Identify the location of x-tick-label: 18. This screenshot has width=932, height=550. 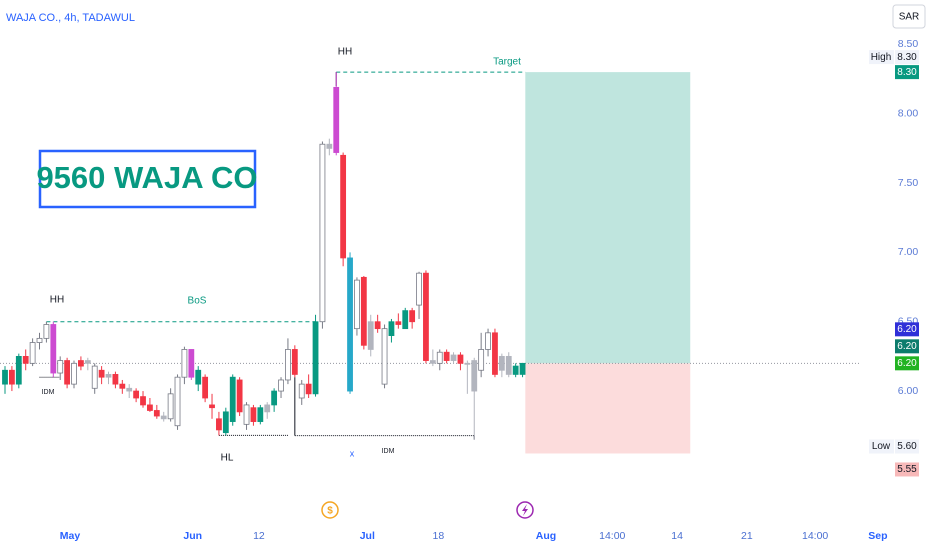
(439, 536).